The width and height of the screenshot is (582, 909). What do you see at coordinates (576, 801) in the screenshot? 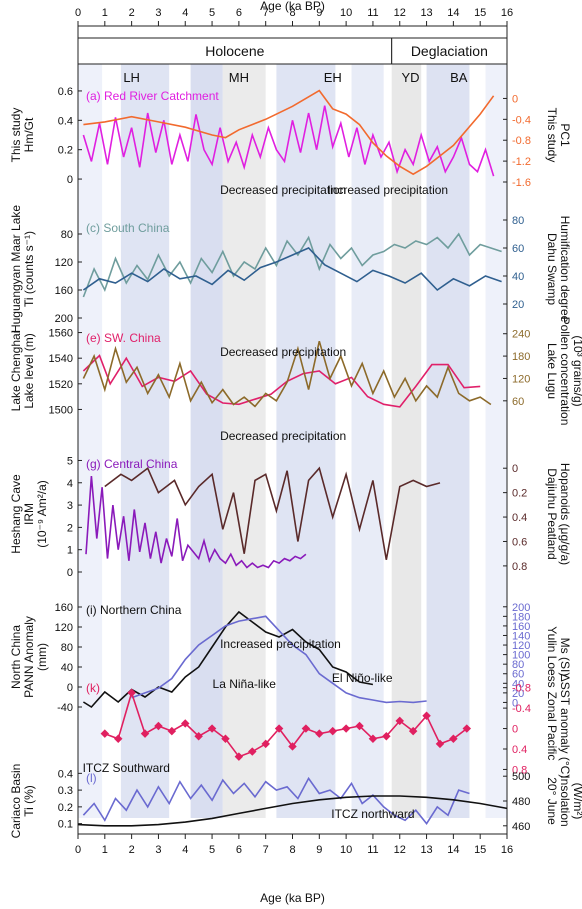
I see `right-axis-label: (W/m²)` at bounding box center [576, 801].